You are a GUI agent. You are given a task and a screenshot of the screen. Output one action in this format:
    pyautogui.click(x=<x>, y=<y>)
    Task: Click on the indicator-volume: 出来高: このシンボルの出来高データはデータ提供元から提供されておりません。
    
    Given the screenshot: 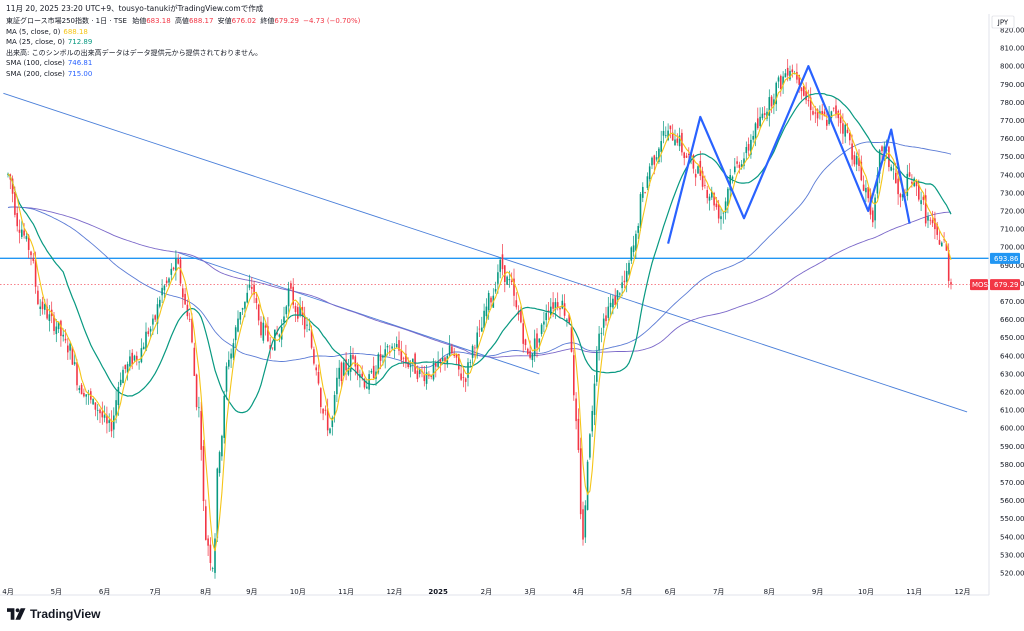 What is the action you would take?
    pyautogui.click(x=134, y=52)
    